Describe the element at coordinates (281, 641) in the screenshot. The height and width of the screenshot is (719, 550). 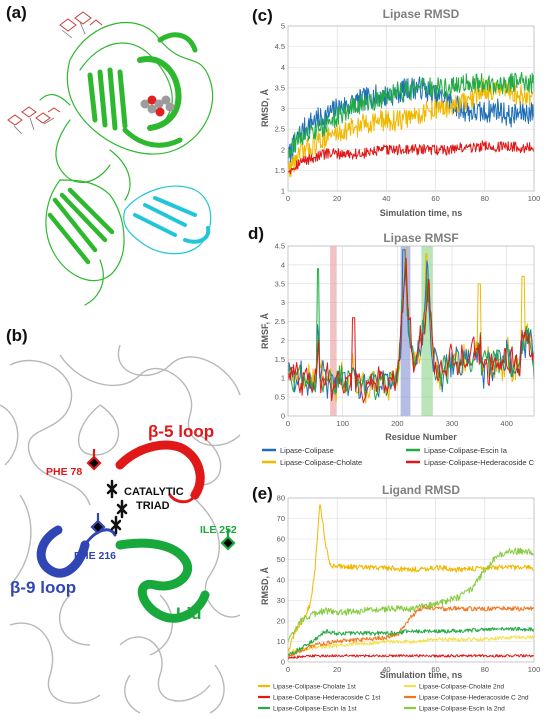
I see `y-tick-label: 10` at that location.